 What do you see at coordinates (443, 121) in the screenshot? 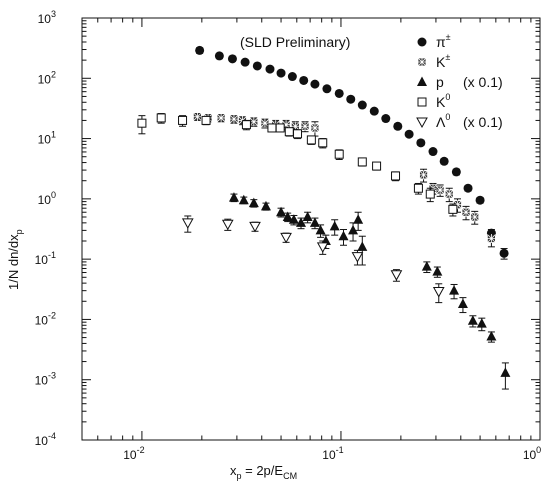
I see `legend-label: Λ0` at bounding box center [443, 121].